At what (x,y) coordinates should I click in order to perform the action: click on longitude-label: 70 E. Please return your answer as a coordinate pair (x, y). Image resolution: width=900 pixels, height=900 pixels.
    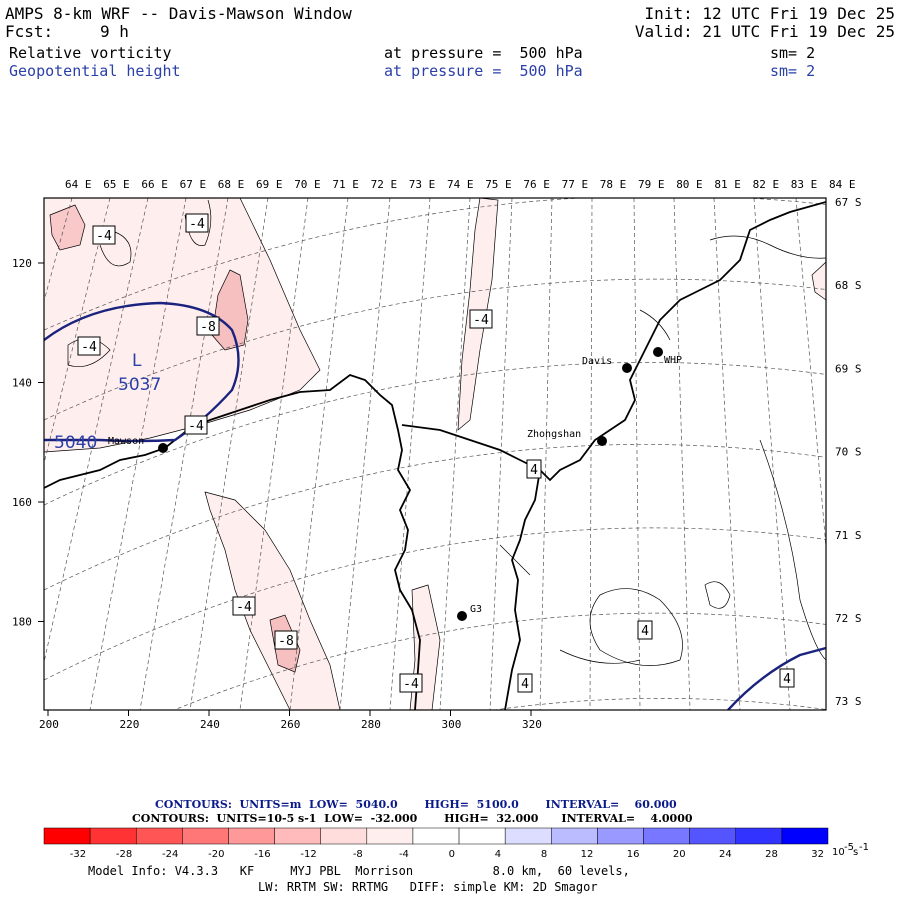
    Looking at the image, I should click on (307, 184).